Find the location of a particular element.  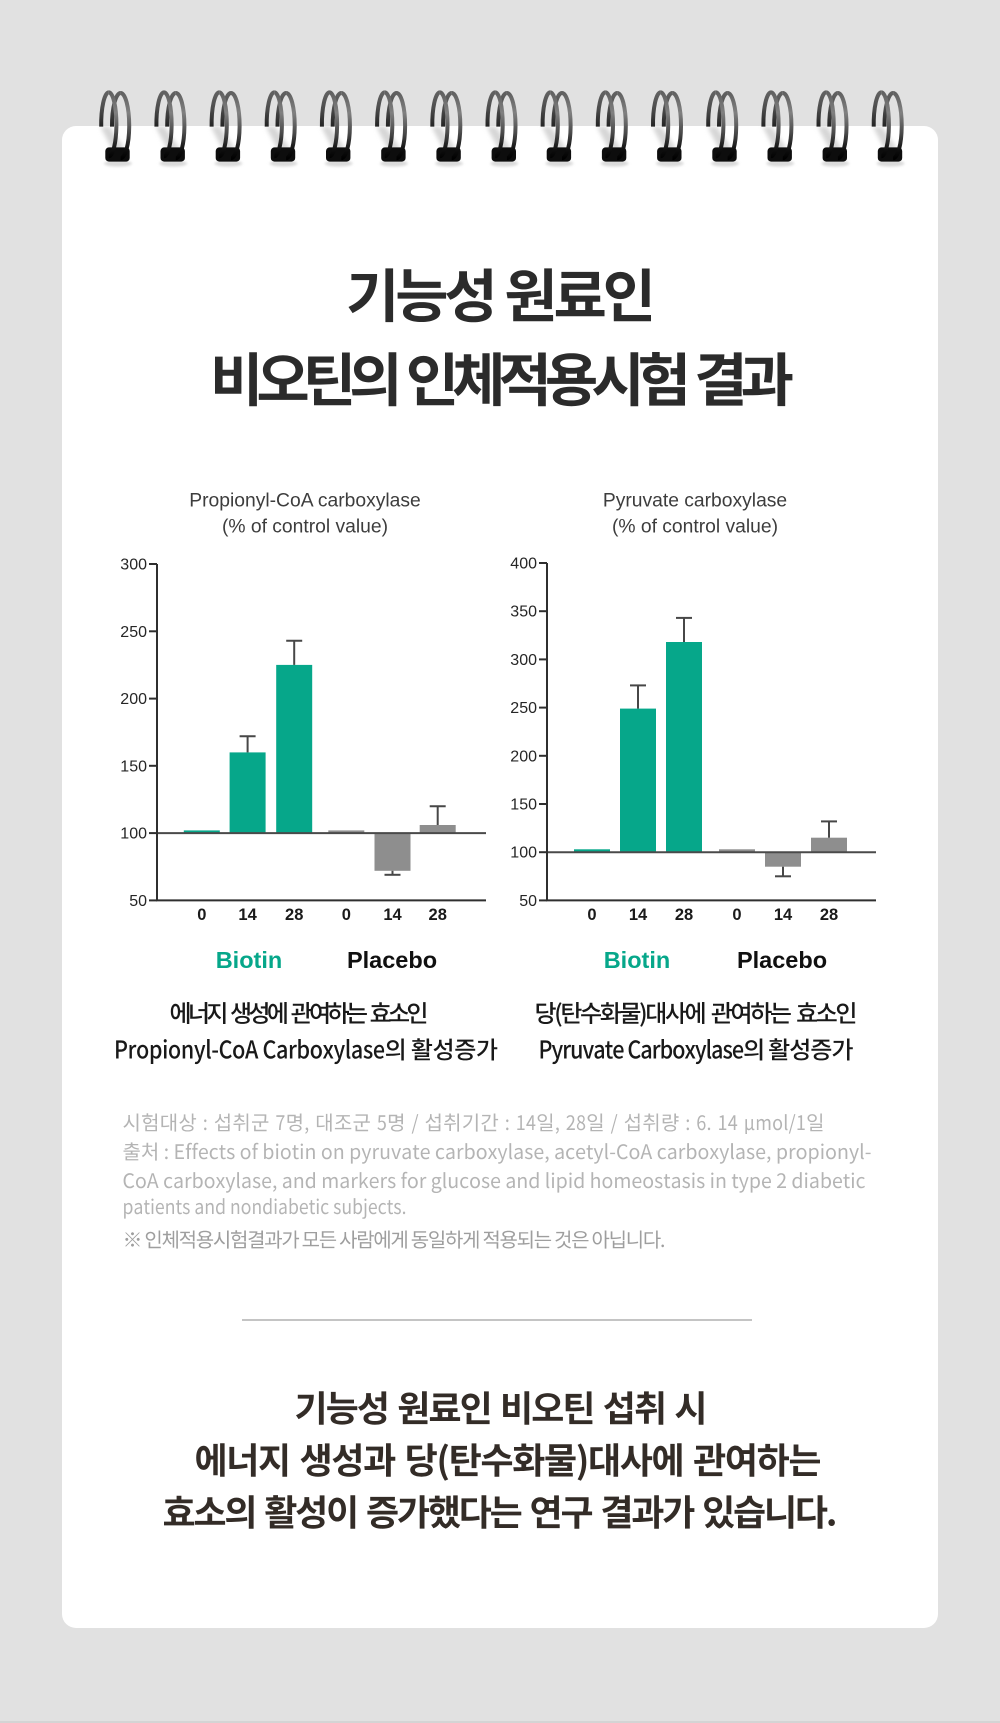

svg-text: 400 is located at coordinates (523, 564).